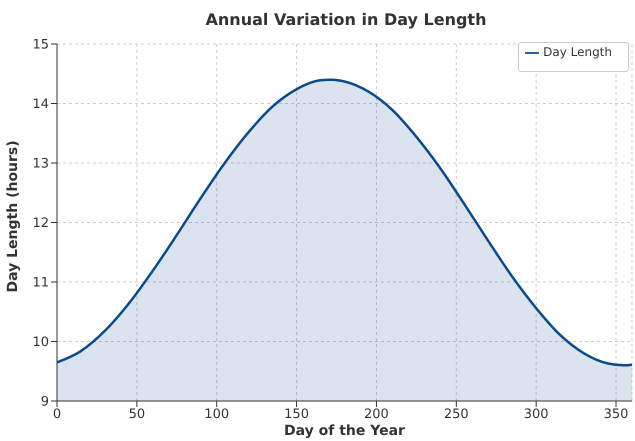 The height and width of the screenshot is (441, 635). Describe the element at coordinates (346, 19) in the screenshot. I see `chart-title: Annual Variation in Day Length` at that location.